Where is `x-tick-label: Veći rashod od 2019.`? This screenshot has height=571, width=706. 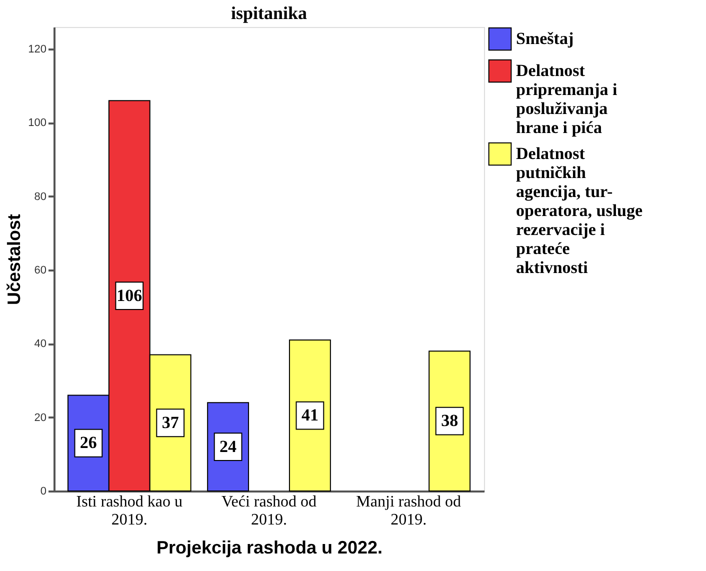
x-tick-label: Veći rashod od 2019. is located at coordinates (269, 511).